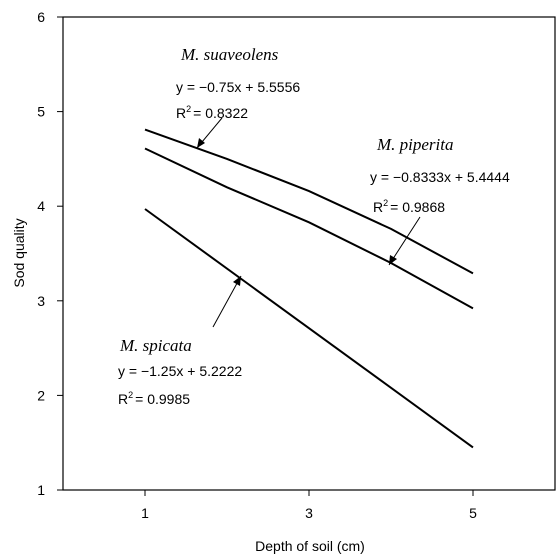 Image resolution: width=559 pixels, height=555 pixels. I want to click on equation-spicata: y = −1.25x + 5.2222, so click(180, 371).